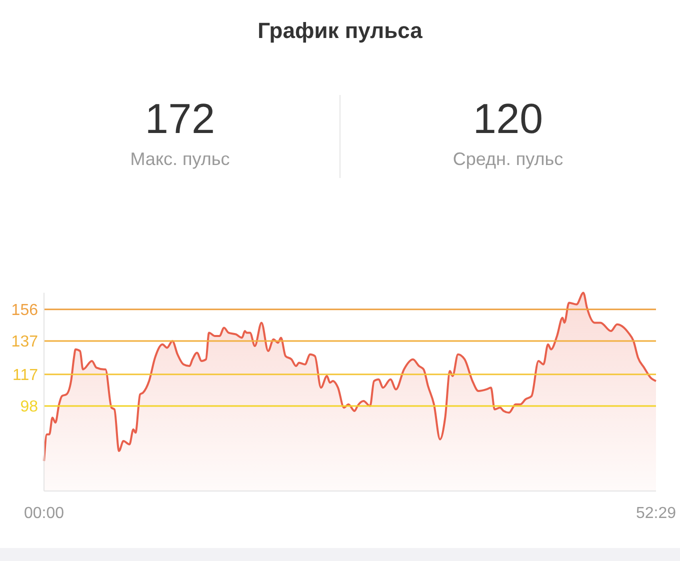 The image size is (680, 561). I want to click on text: 172, so click(180, 118).